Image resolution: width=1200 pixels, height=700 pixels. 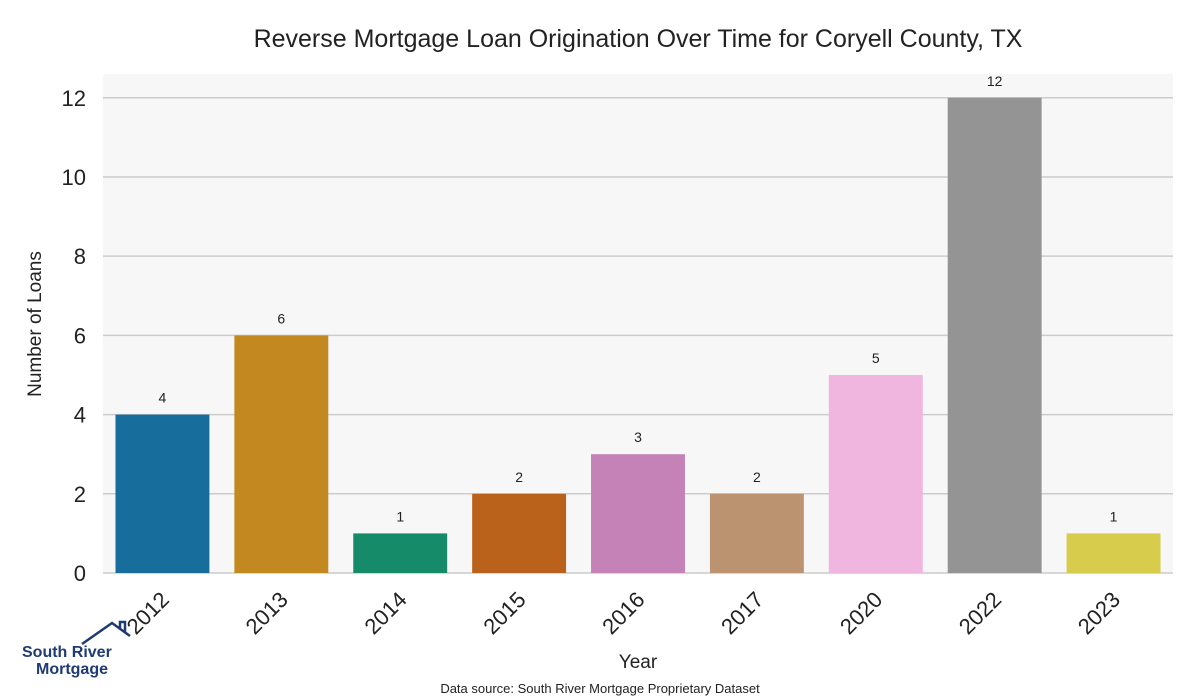 I want to click on house-roof-icon, so click(x=106, y=633).